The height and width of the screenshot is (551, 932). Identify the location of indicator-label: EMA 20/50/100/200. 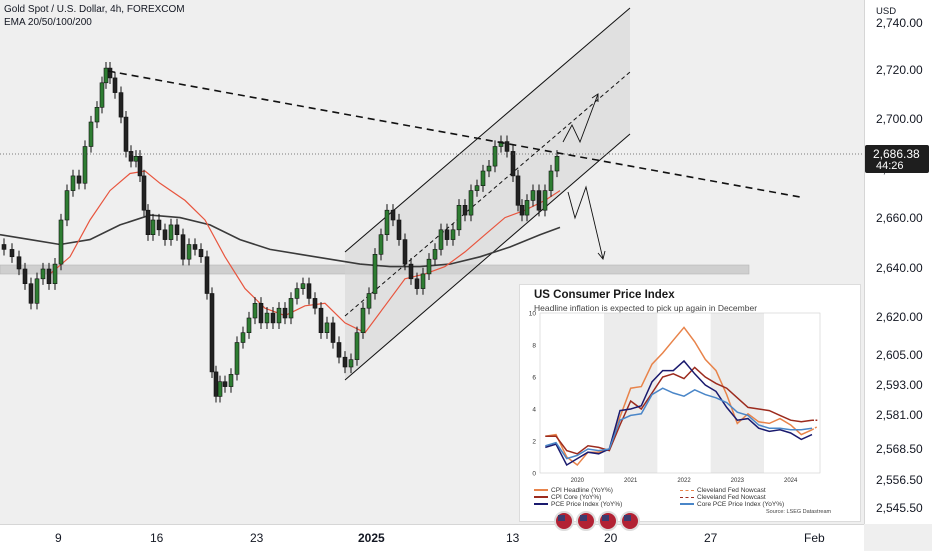
(48, 22).